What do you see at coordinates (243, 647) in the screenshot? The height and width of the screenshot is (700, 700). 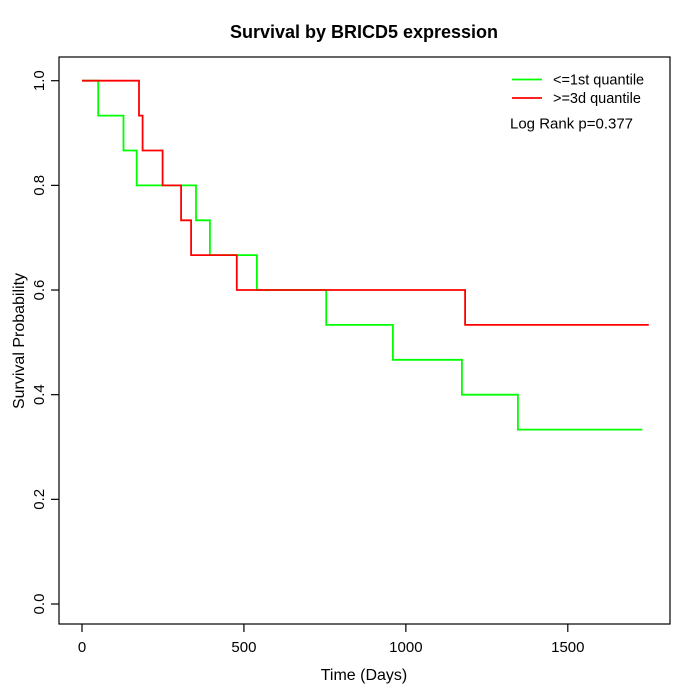 I see `x-tick-label: 500` at bounding box center [243, 647].